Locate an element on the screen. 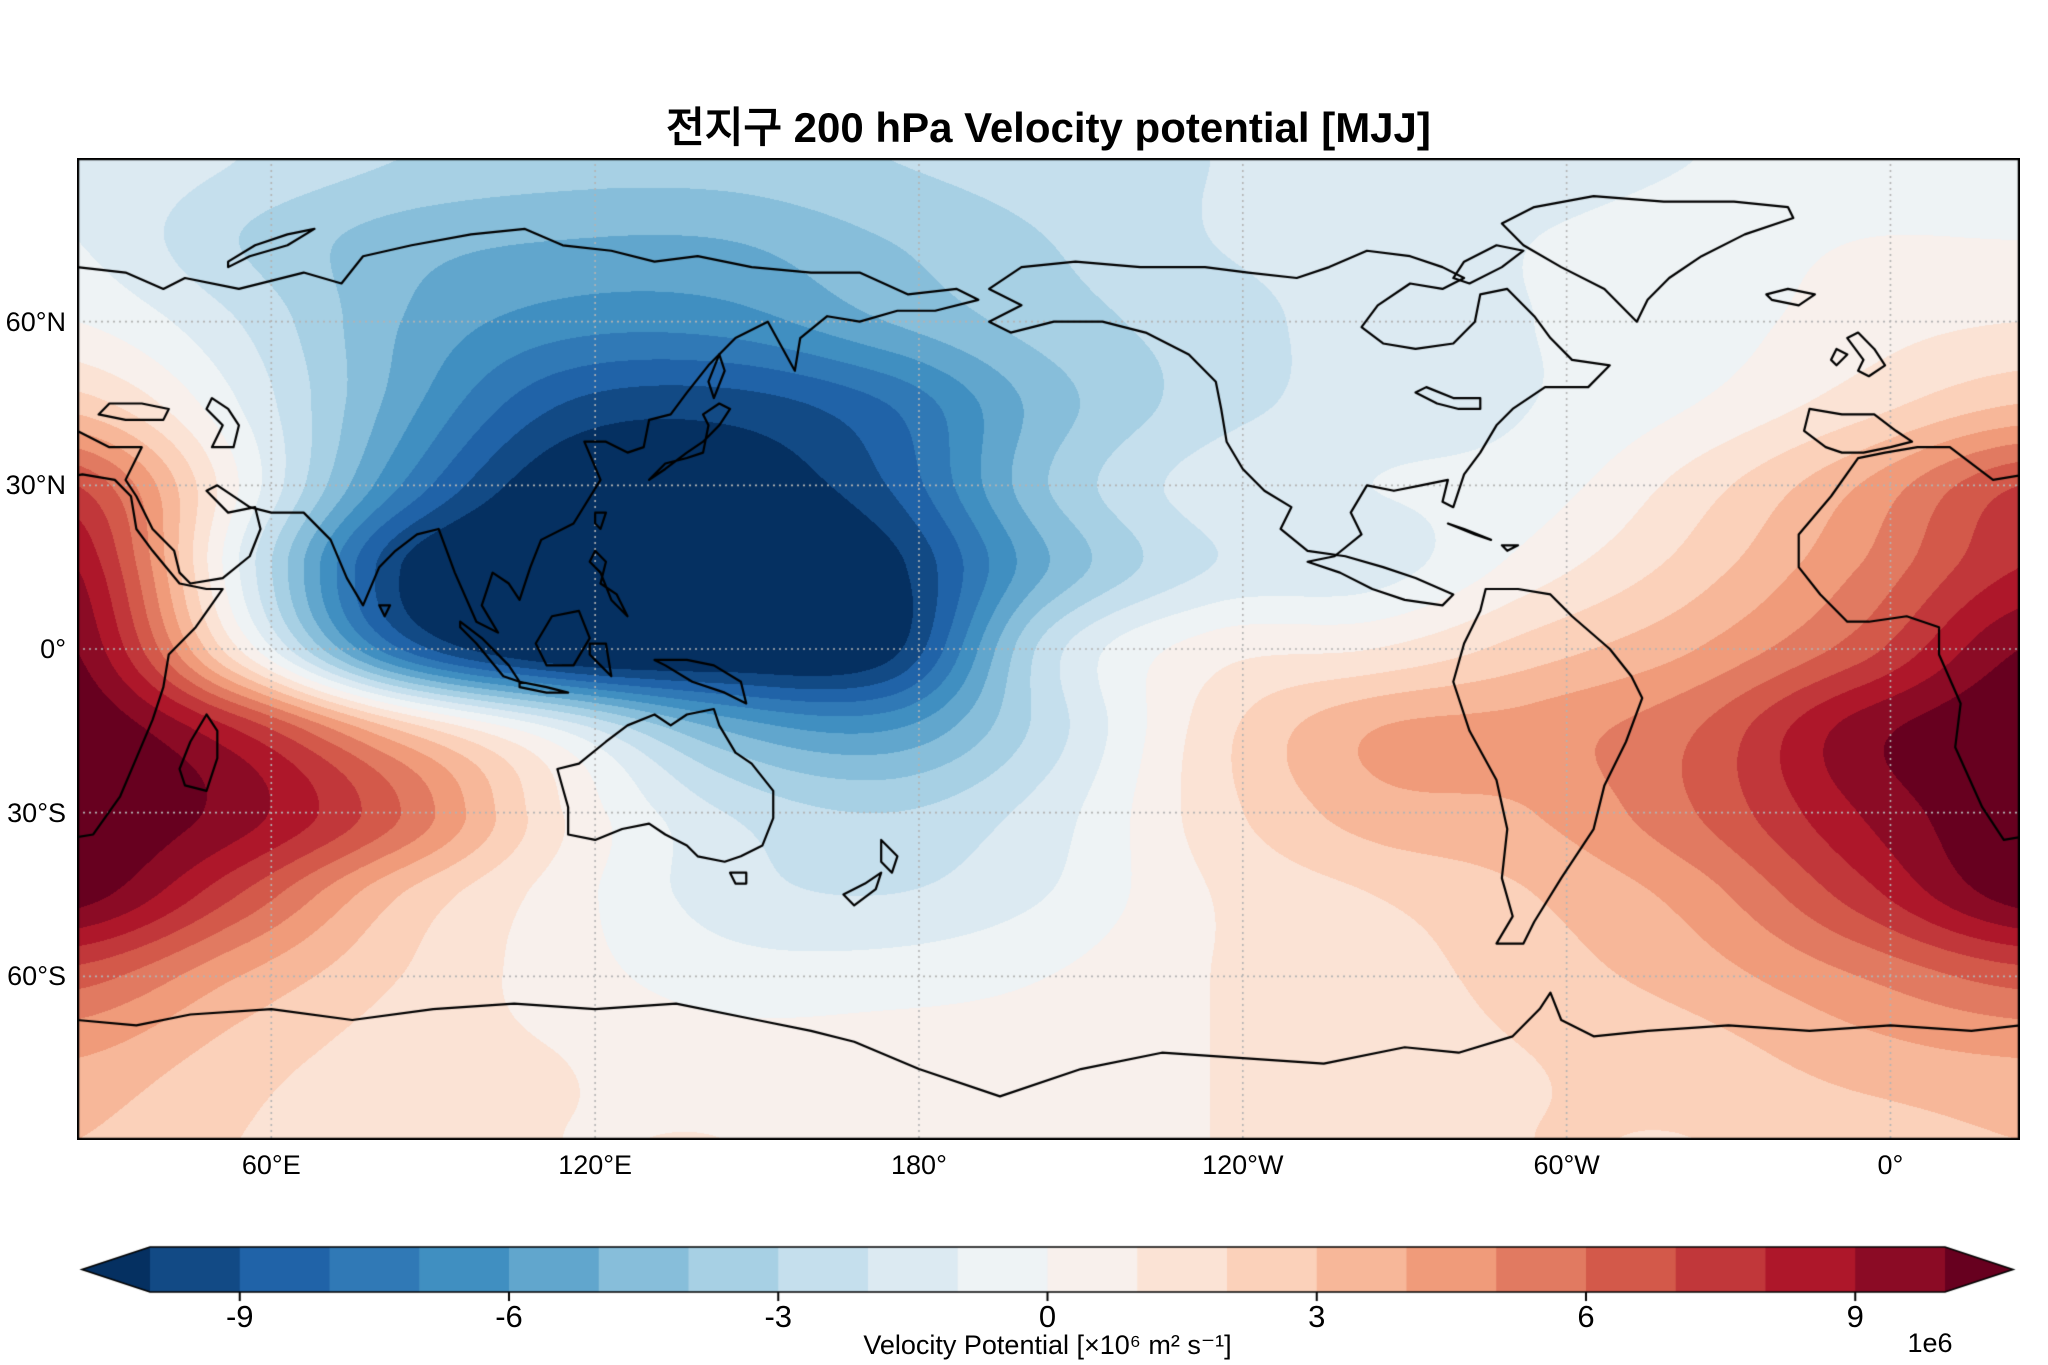  lon-tick-label: 60°W is located at coordinates (1566, 1165).